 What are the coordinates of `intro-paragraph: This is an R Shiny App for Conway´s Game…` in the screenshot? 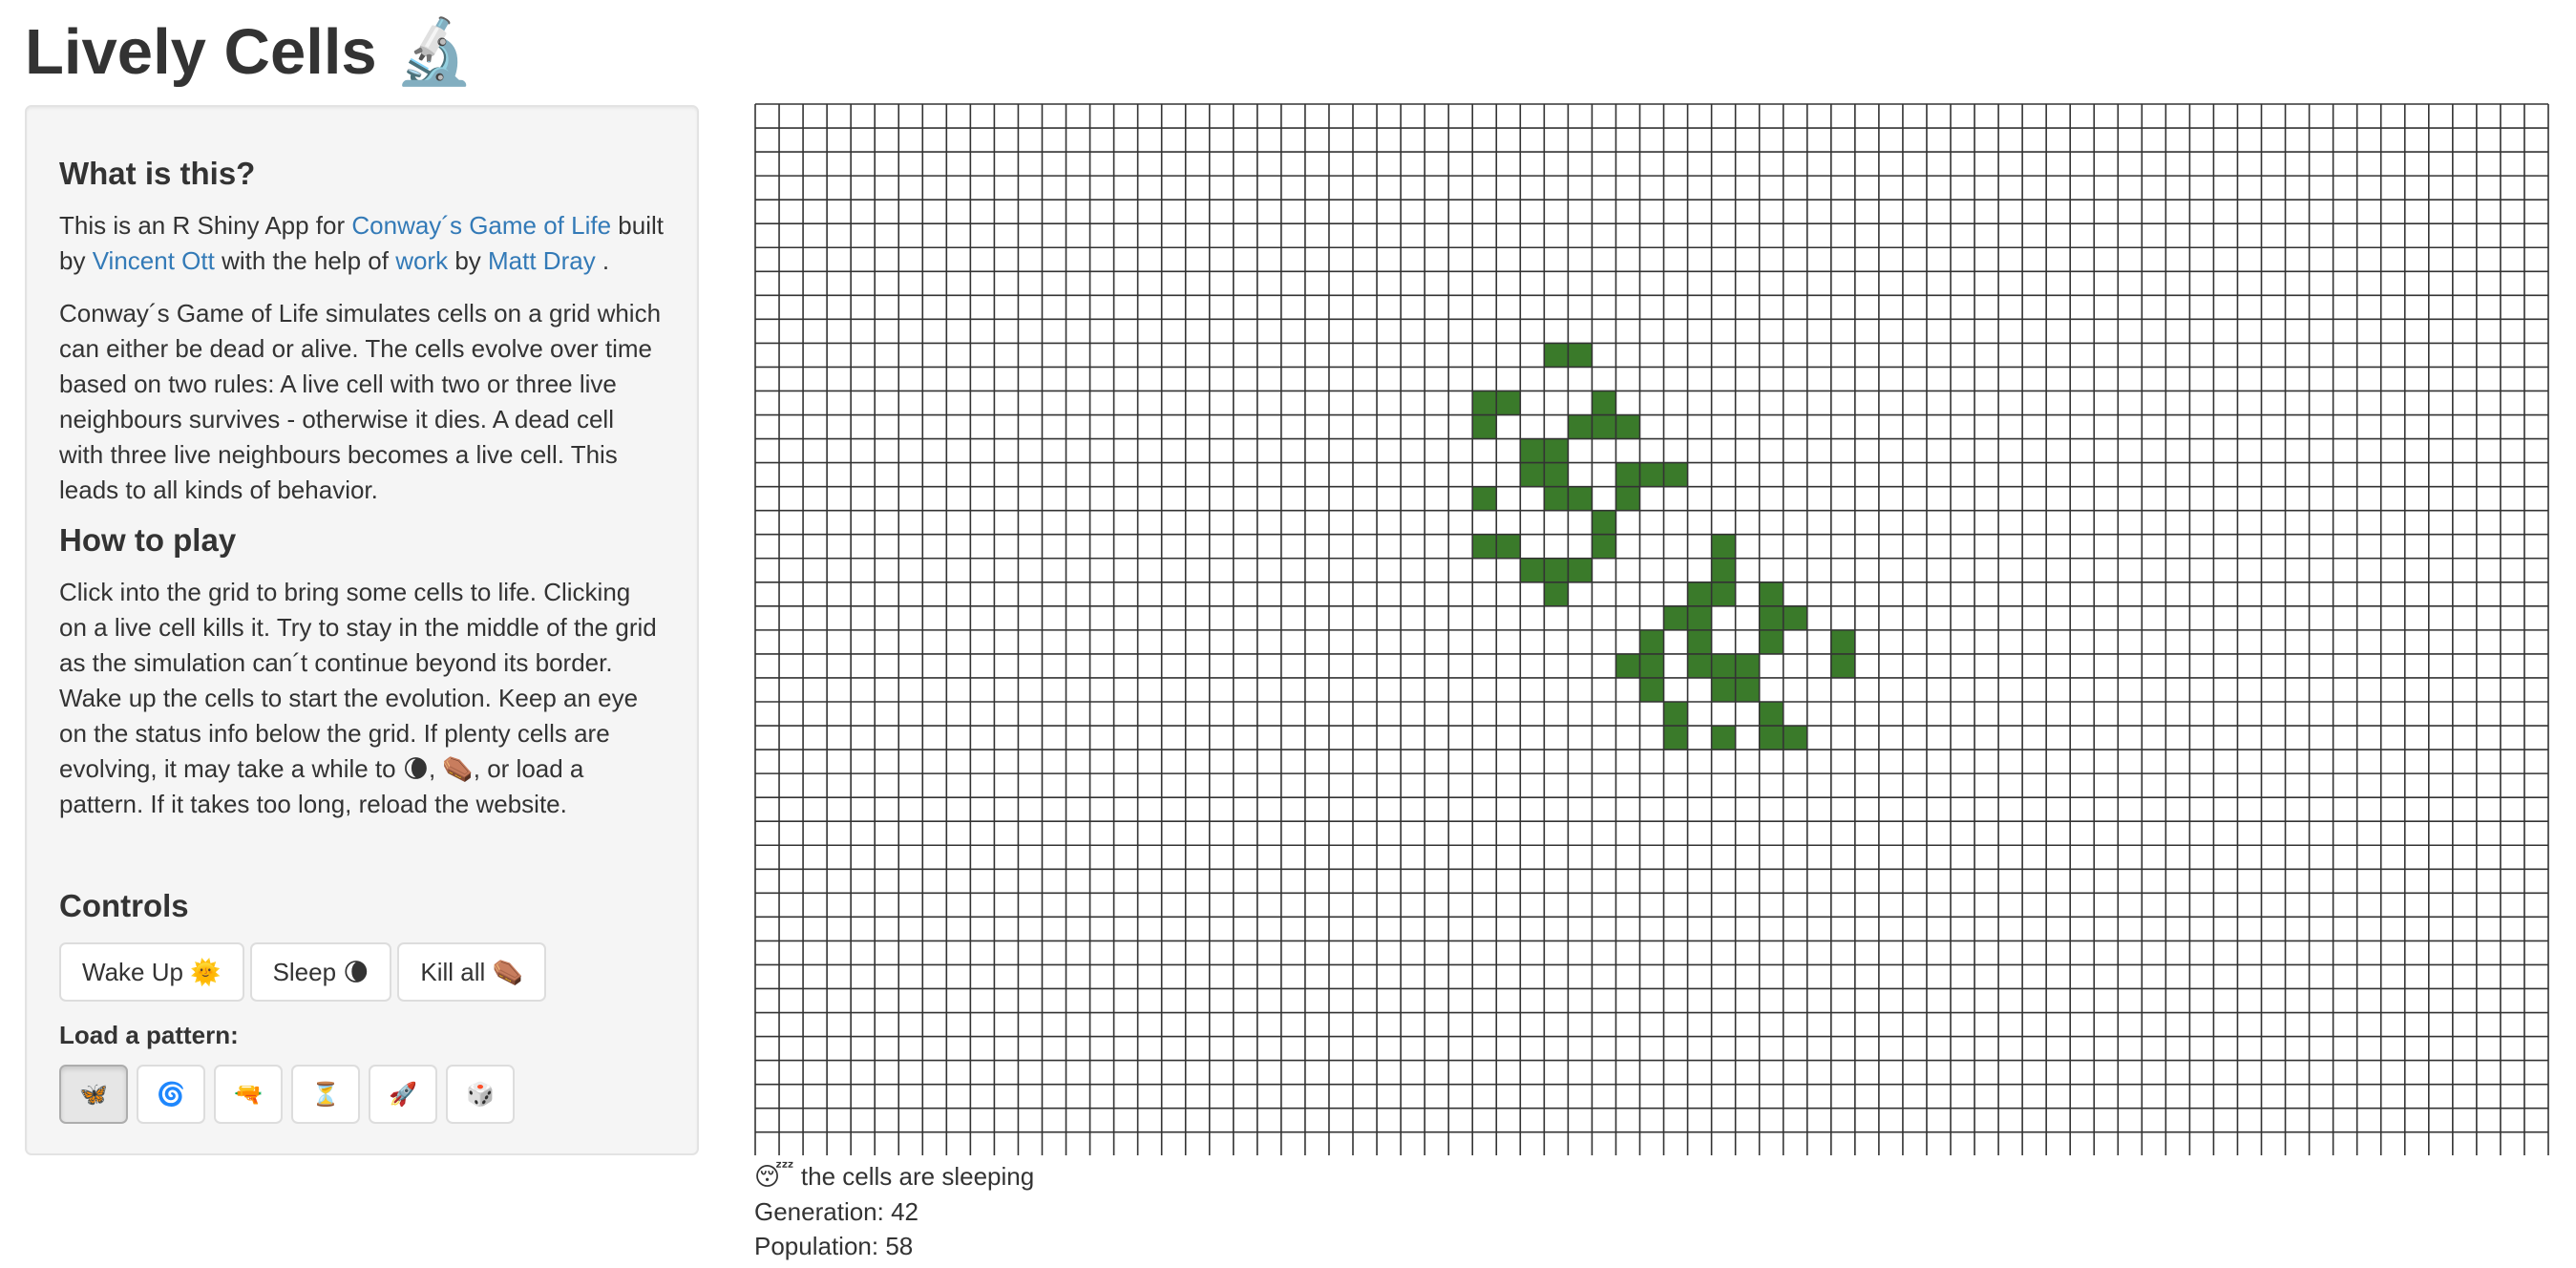 It's located at (362, 243).